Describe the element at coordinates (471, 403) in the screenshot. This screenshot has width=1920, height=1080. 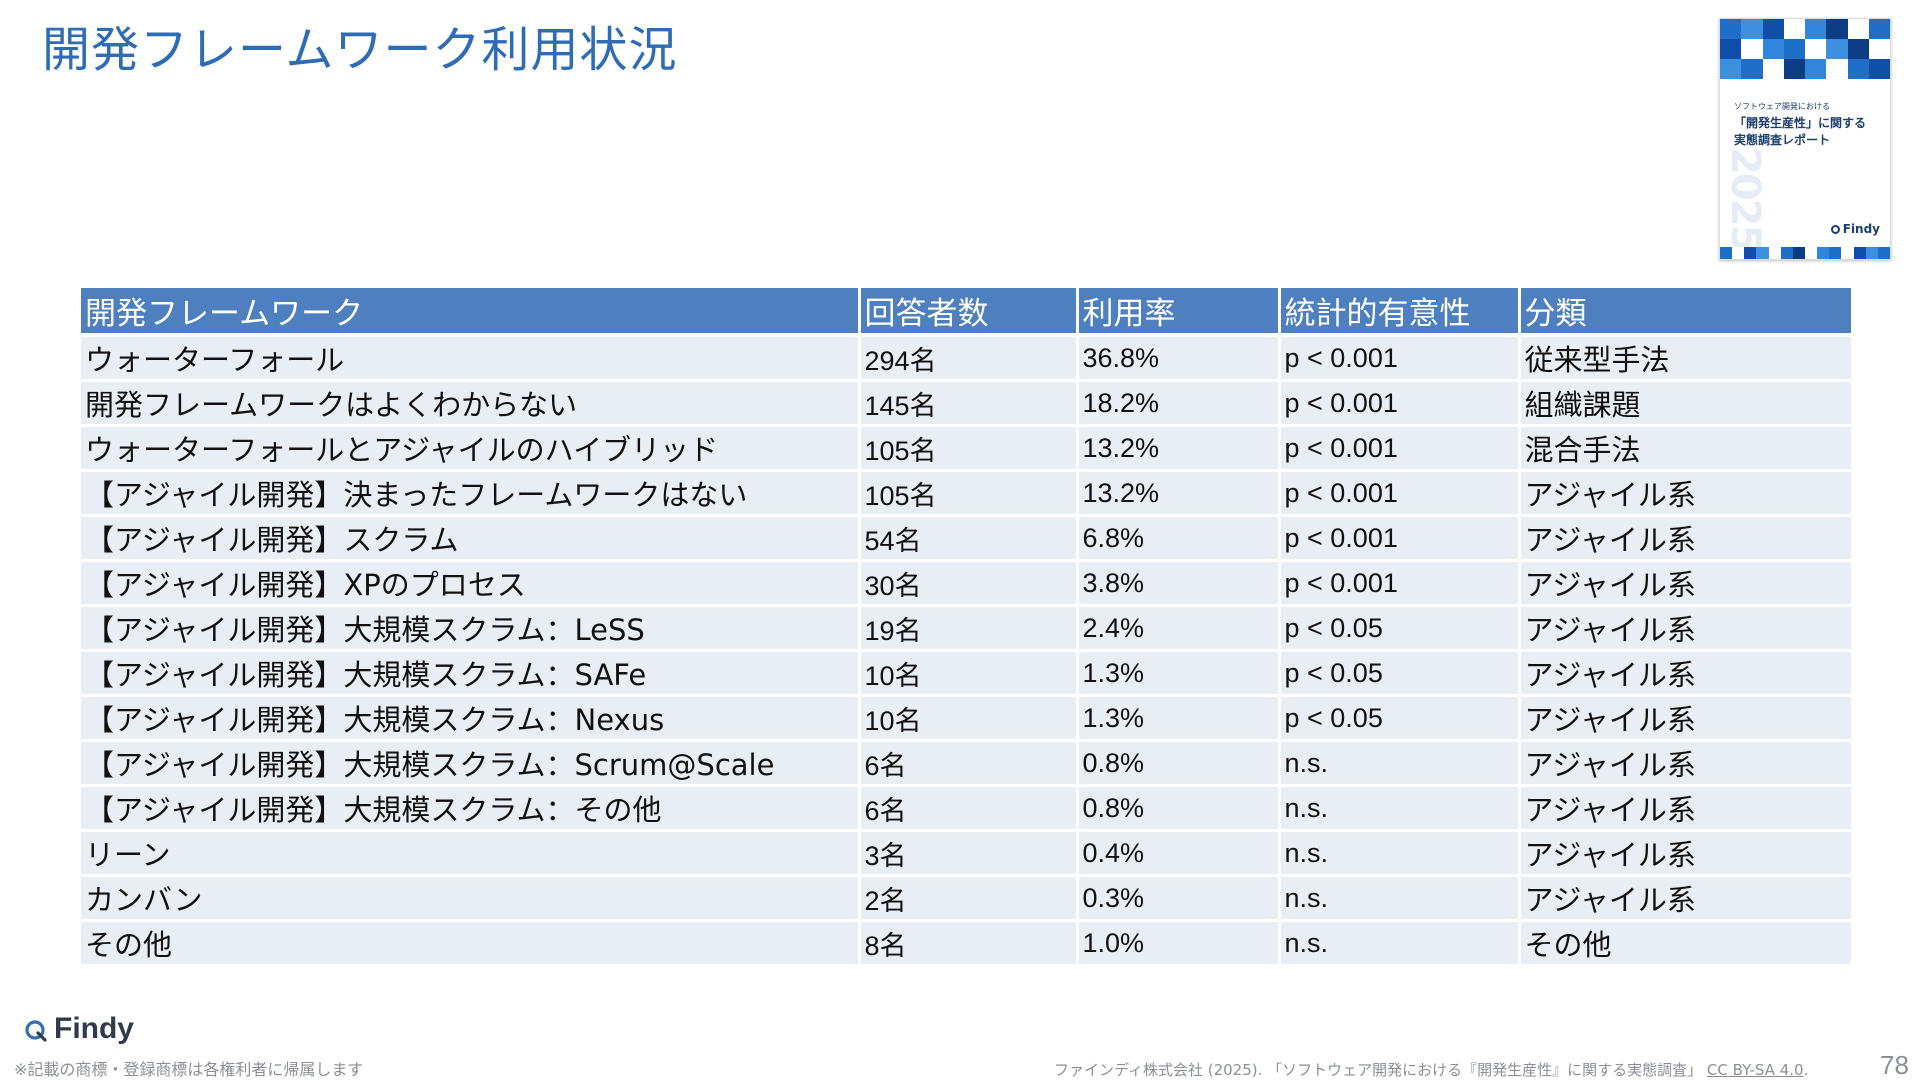
I see `cell-framework: 開発フレームワークはよくわからない` at that location.